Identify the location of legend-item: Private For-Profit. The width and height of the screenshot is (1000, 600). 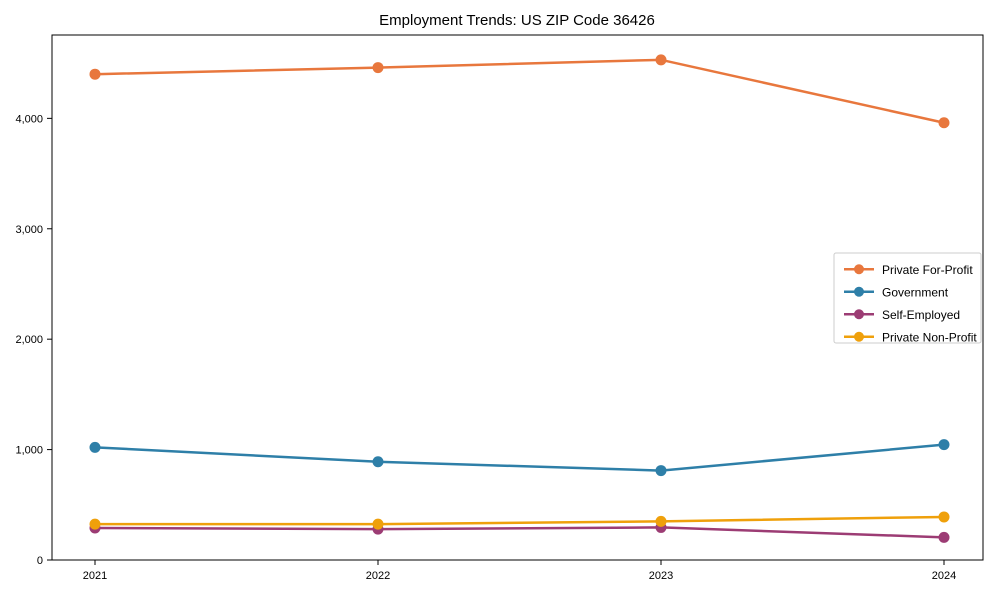
(908, 270).